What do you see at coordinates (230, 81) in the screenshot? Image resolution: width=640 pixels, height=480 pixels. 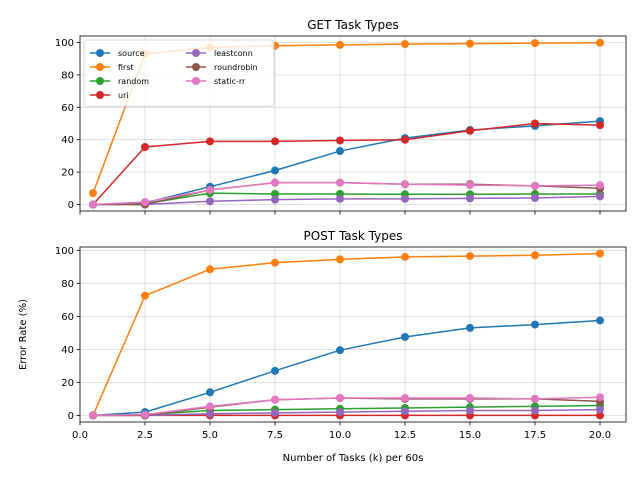 I see `legend-label: static-rr` at bounding box center [230, 81].